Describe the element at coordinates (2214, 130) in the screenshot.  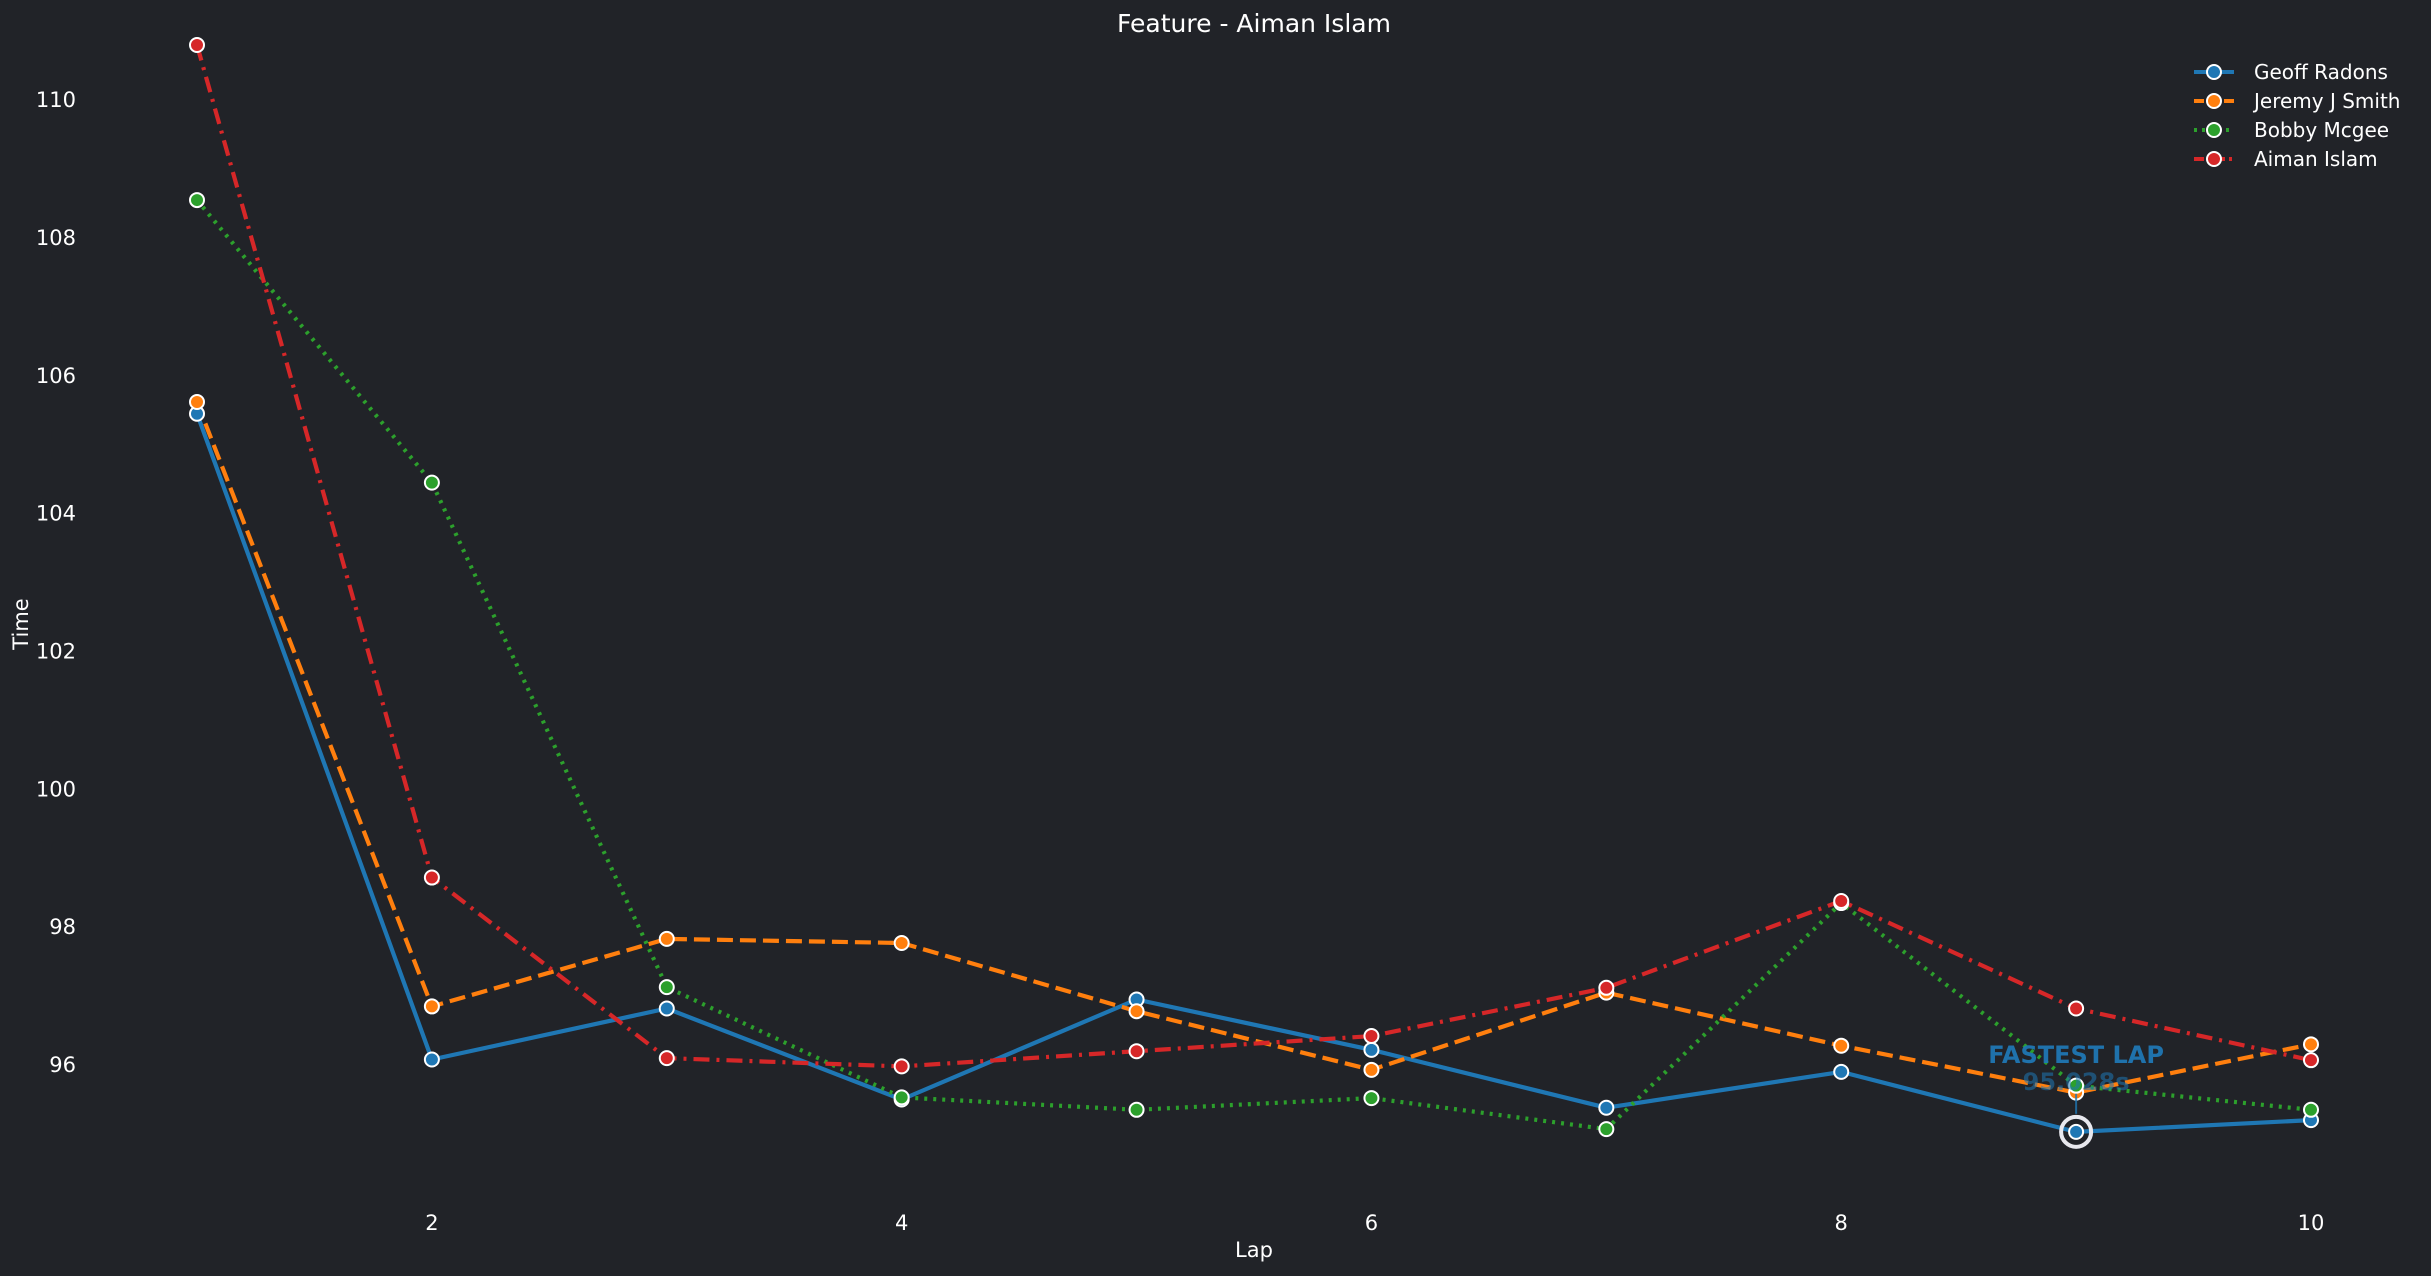
I see `legend-marker-bobby-mcgee` at that location.